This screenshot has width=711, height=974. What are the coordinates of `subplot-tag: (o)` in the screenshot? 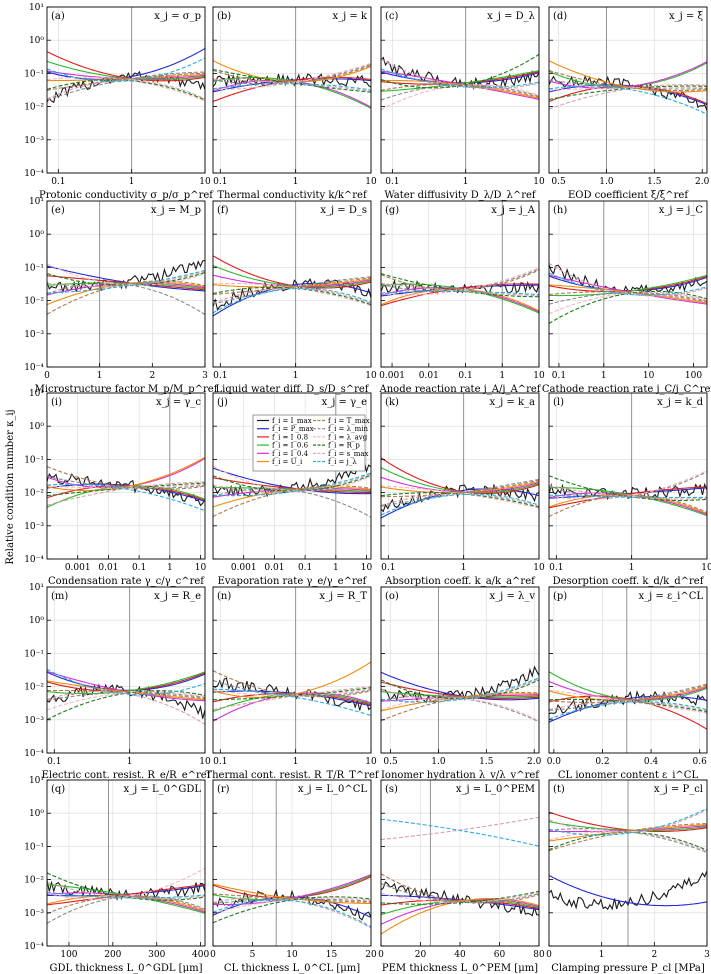 It's located at (392, 596).